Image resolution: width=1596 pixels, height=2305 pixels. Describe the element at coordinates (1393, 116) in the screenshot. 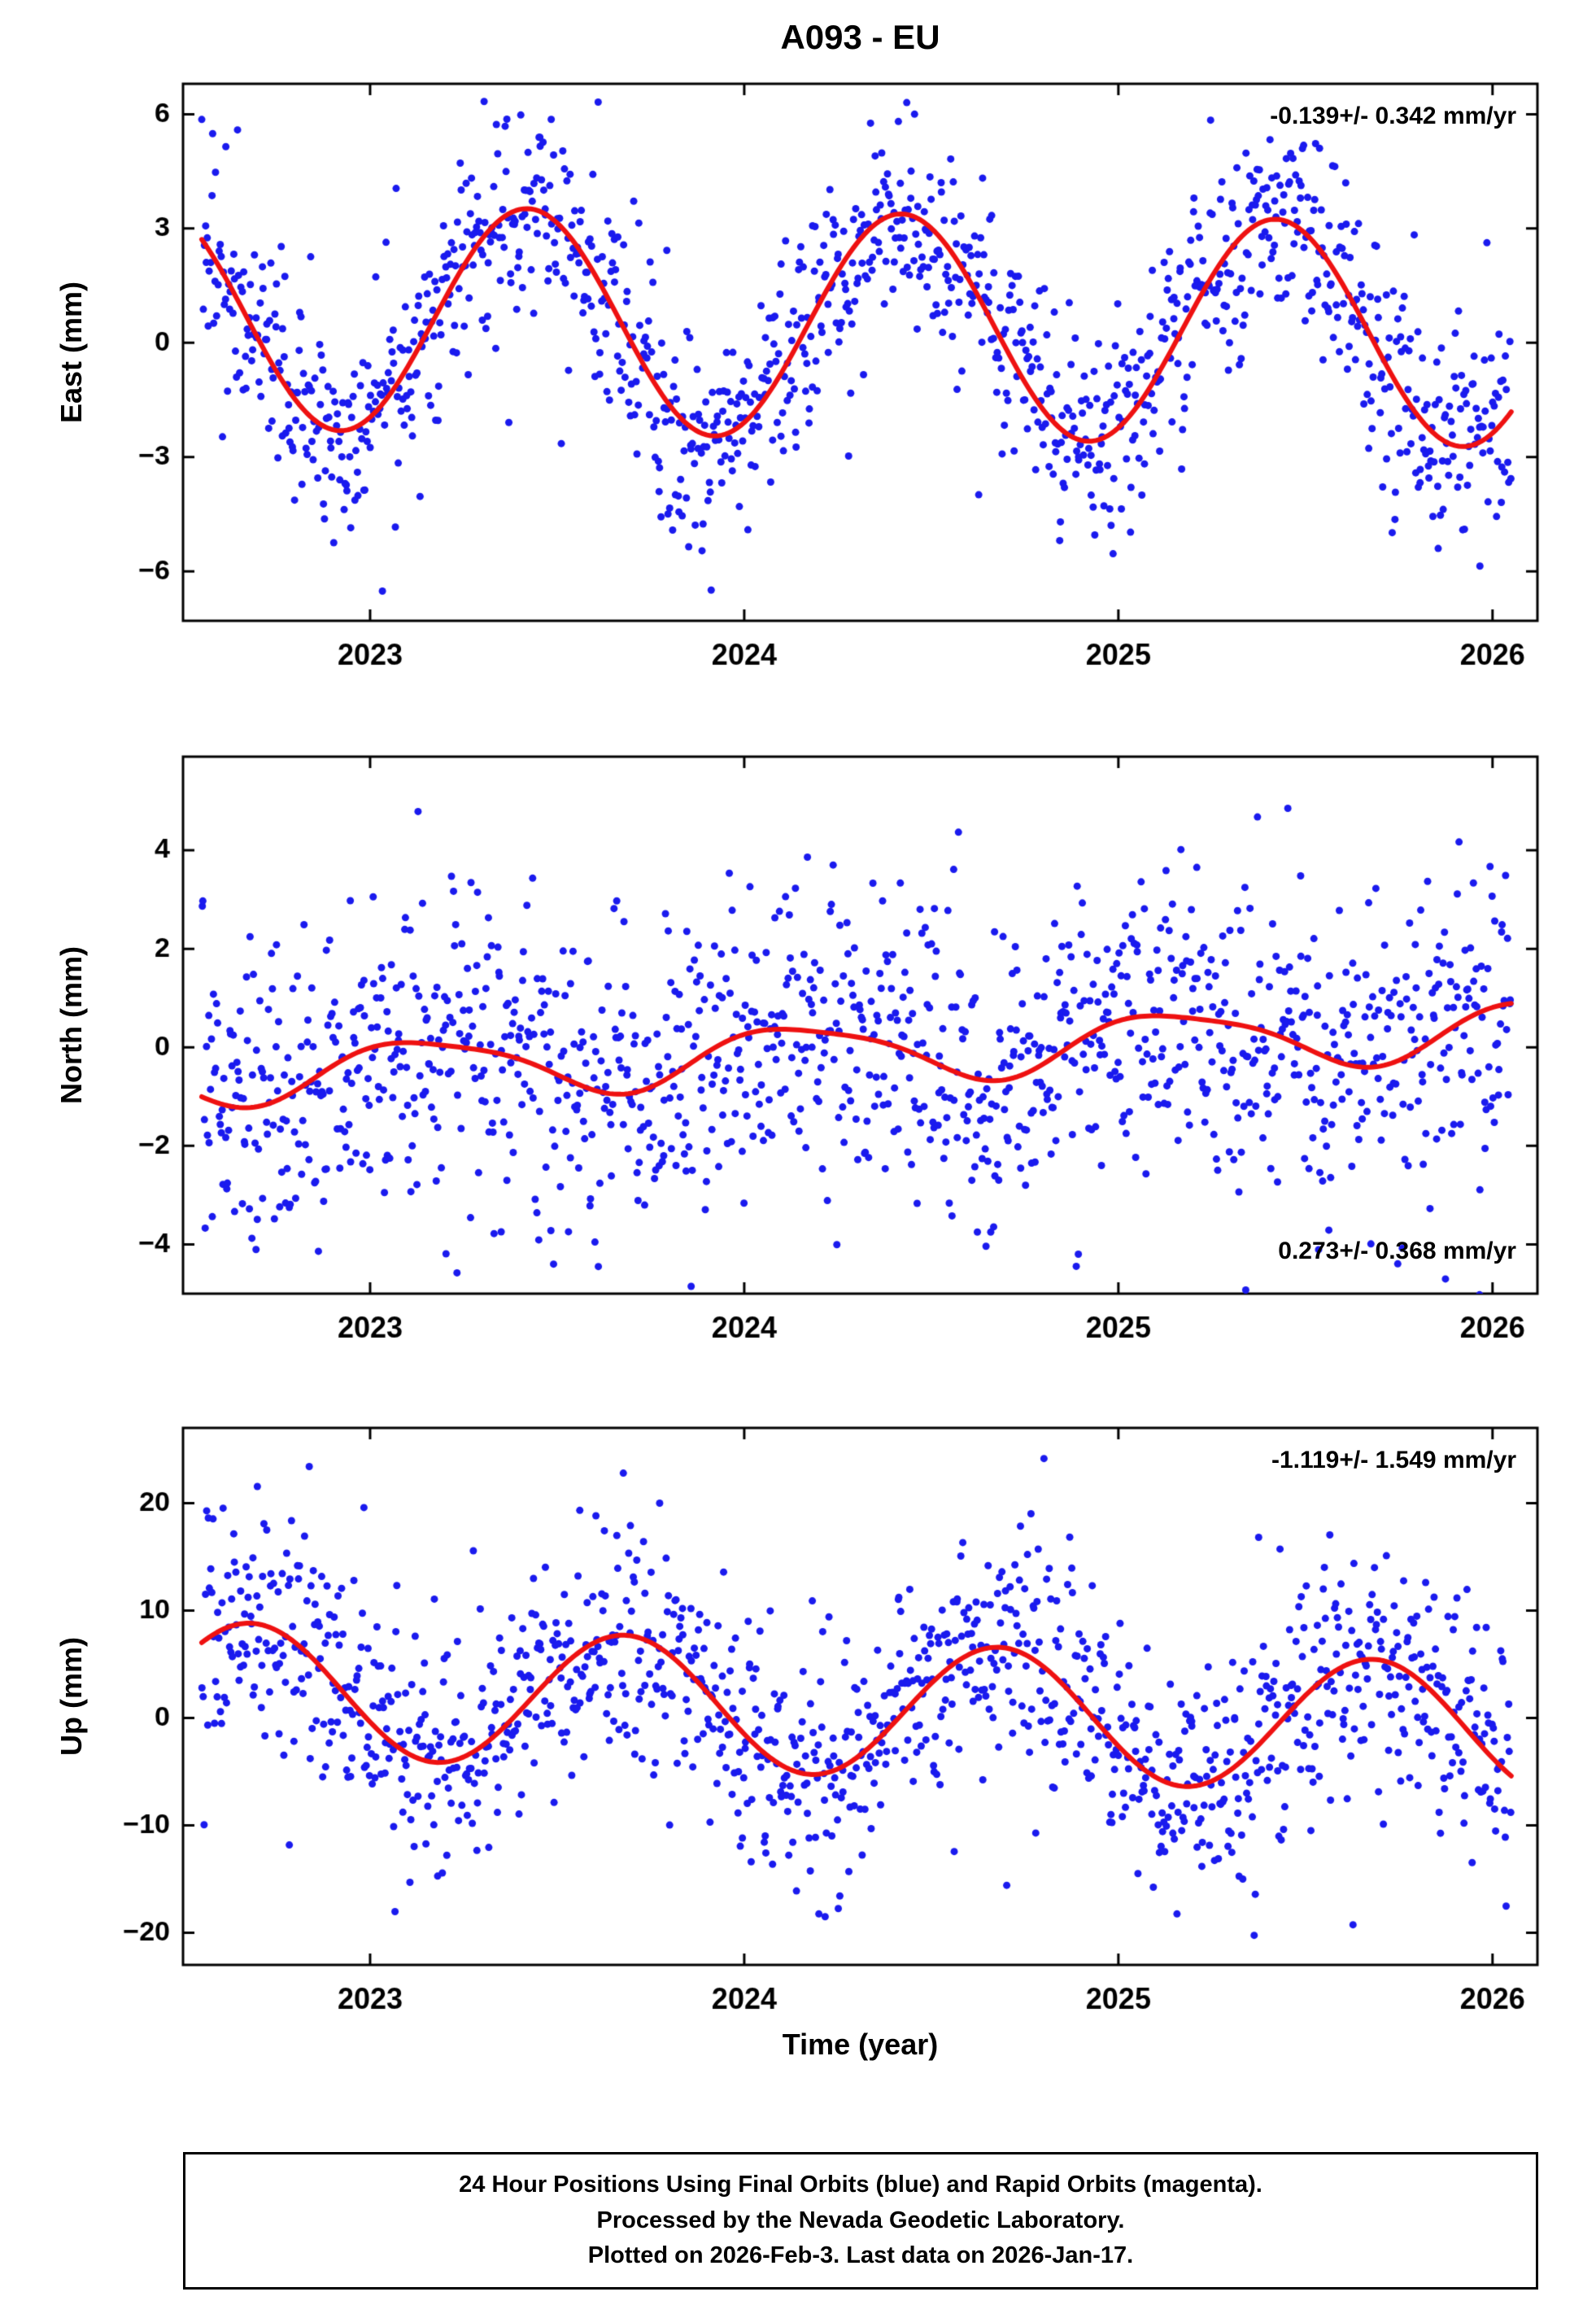

I see `east-trend-annotation: -0.139+/- 0.342 mm/yr` at that location.